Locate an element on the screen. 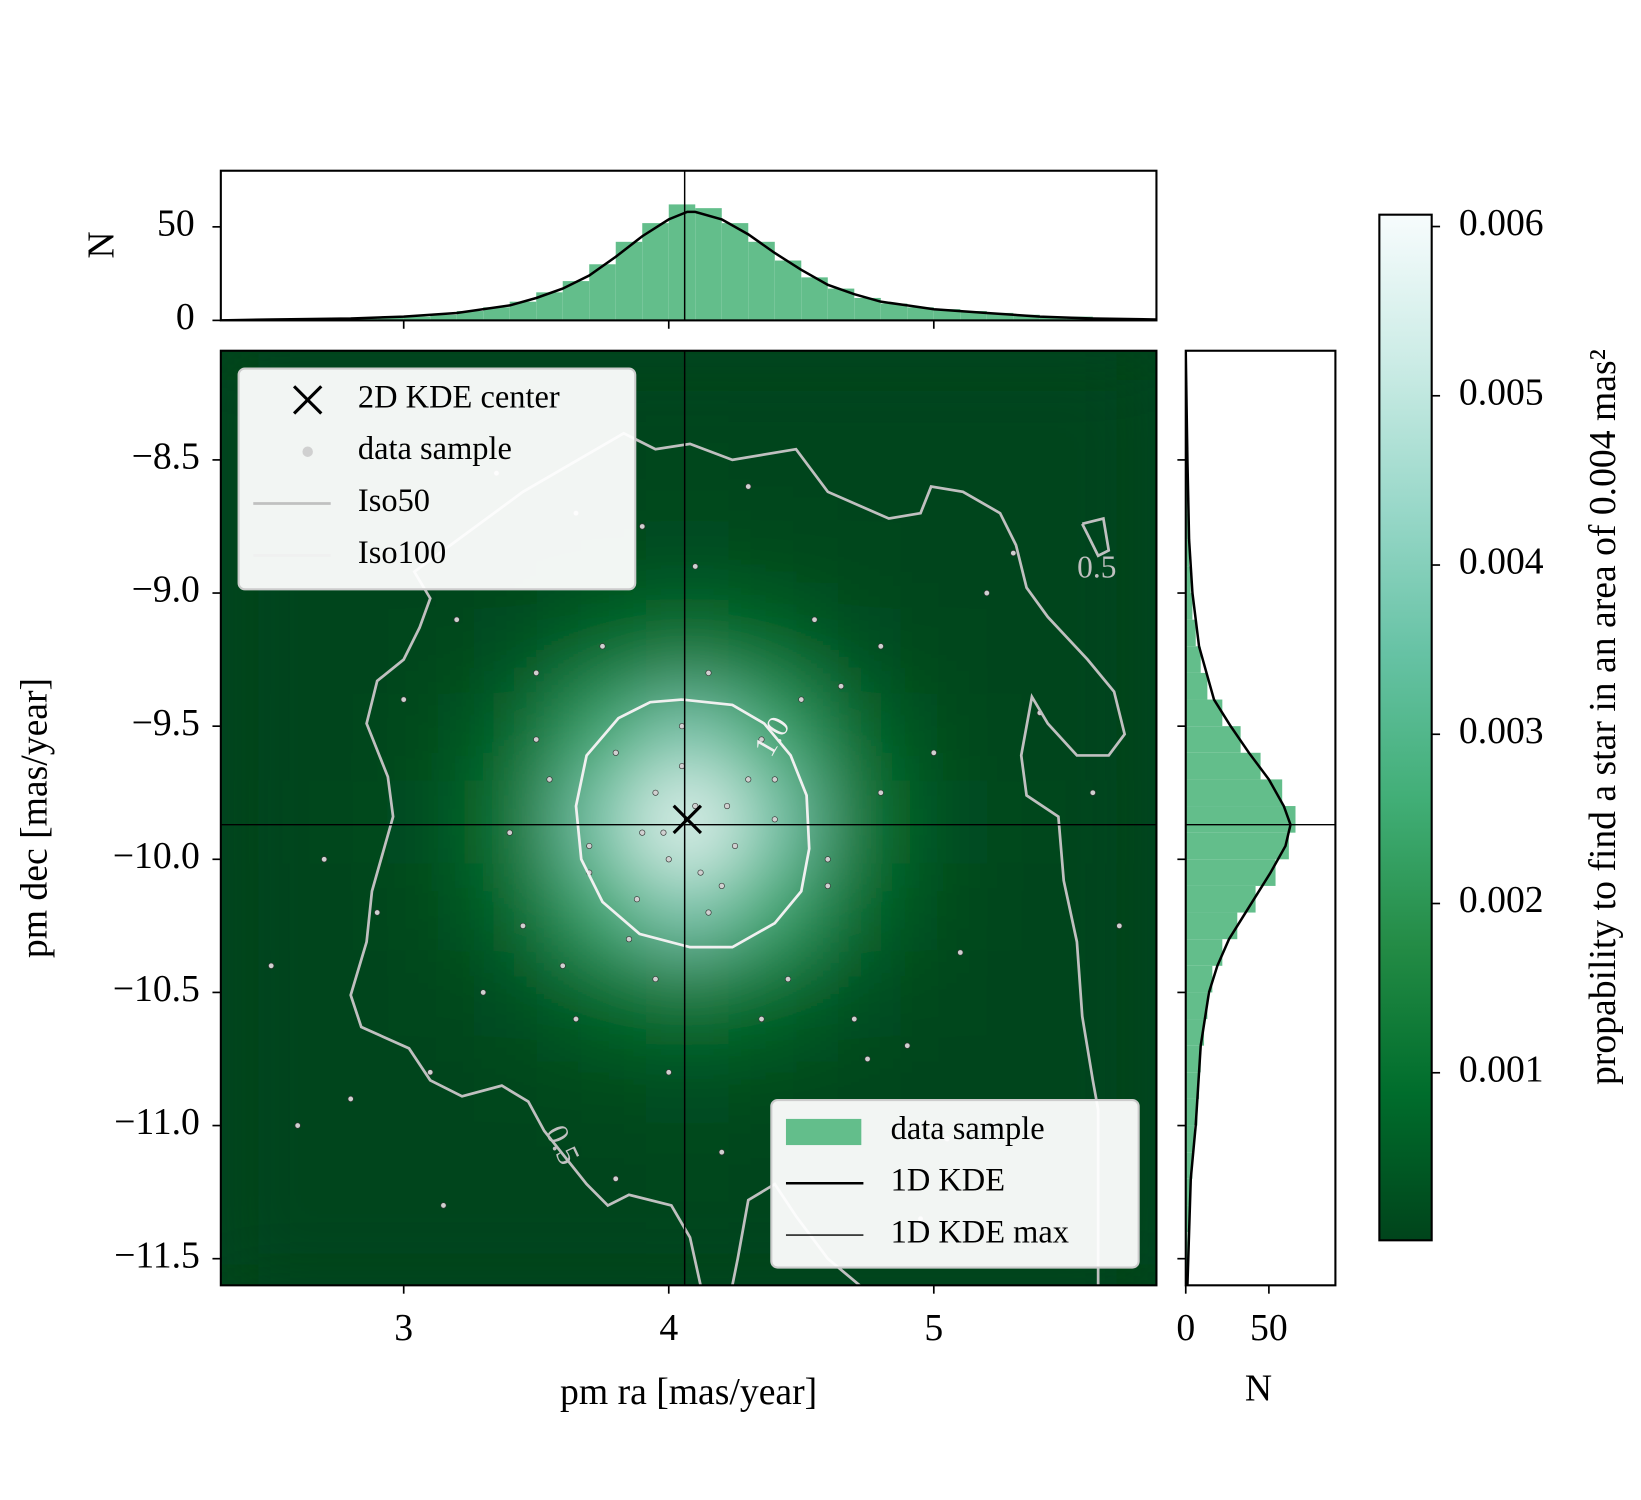 The height and width of the screenshot is (1500, 1641). x-tick-label: 4 is located at coordinates (668, 1328).